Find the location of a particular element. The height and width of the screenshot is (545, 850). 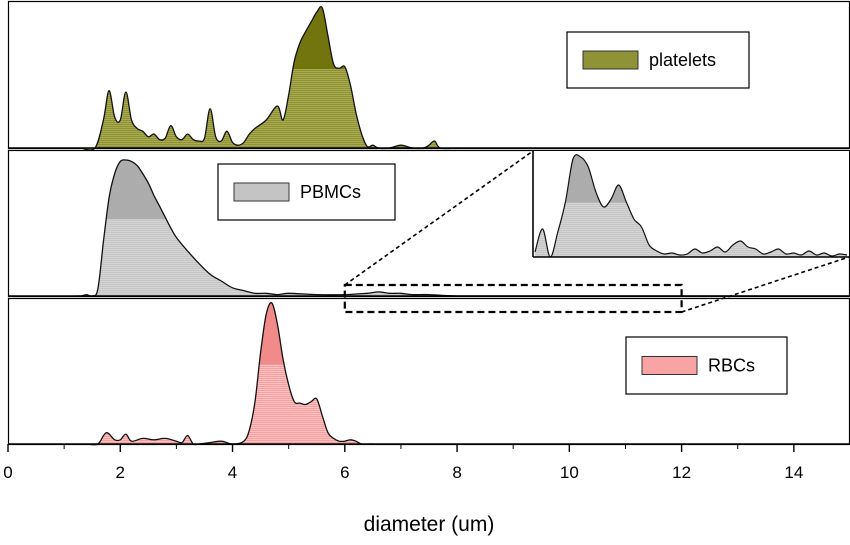

inset-area is located at coordinates (691, 206).